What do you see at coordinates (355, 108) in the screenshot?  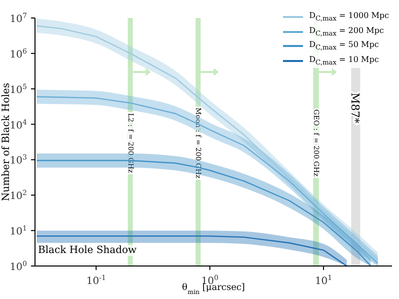 I see `band-label: M87*` at bounding box center [355, 108].